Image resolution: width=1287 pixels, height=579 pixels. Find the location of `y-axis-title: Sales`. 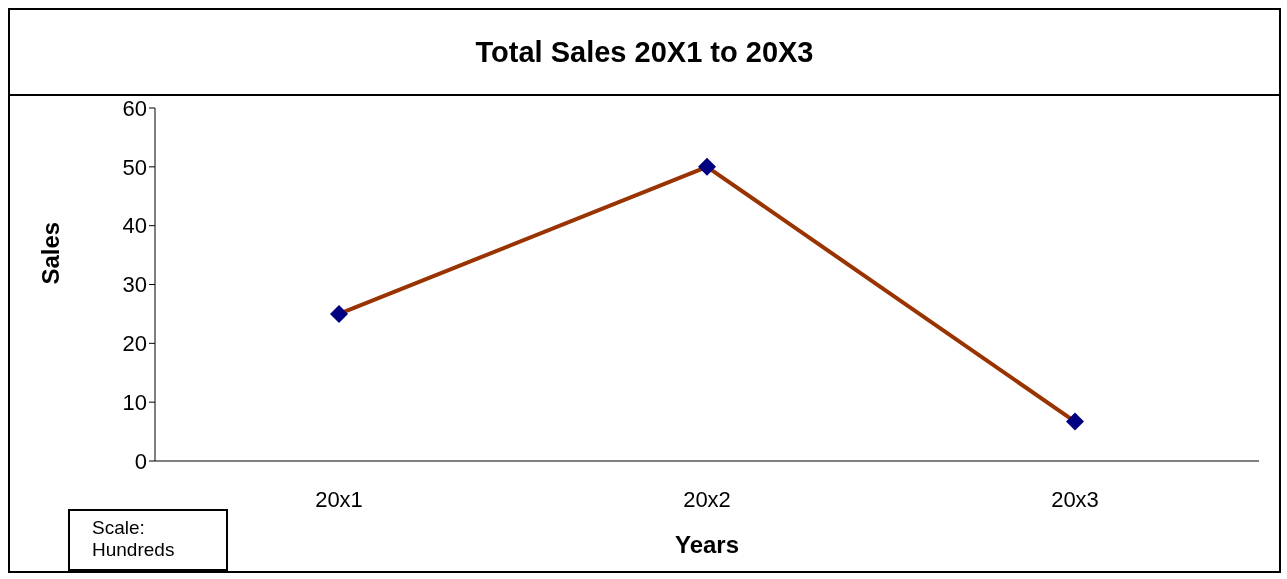

y-axis-title: Sales is located at coordinates (50, 253).